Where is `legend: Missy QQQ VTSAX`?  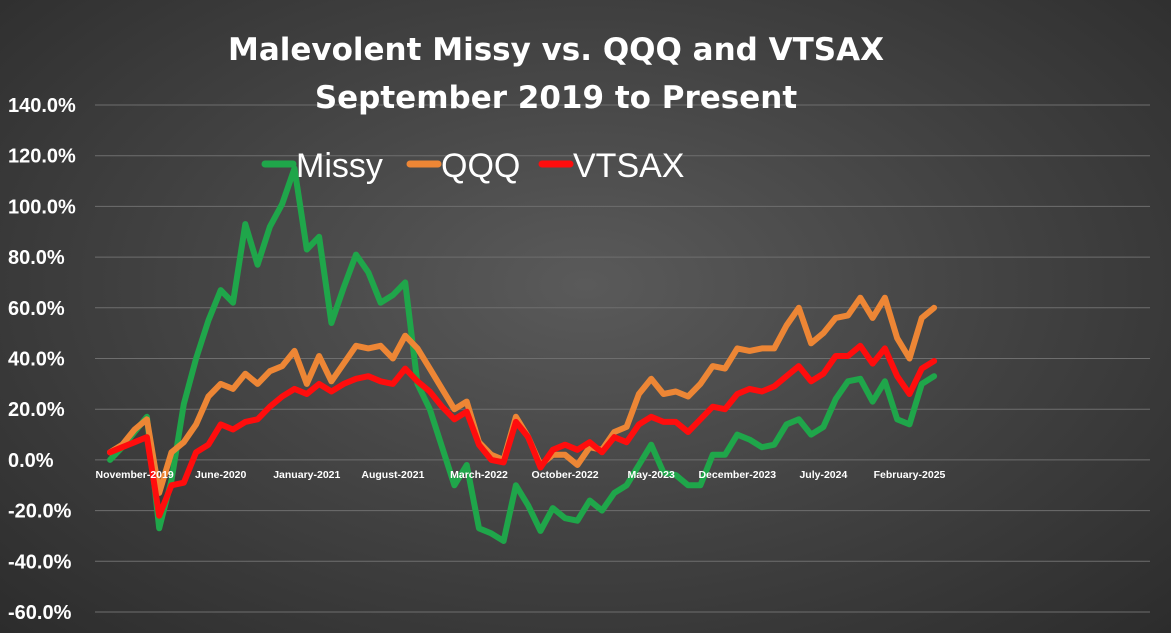
legend: Missy QQQ VTSAX is located at coordinates (472, 166).